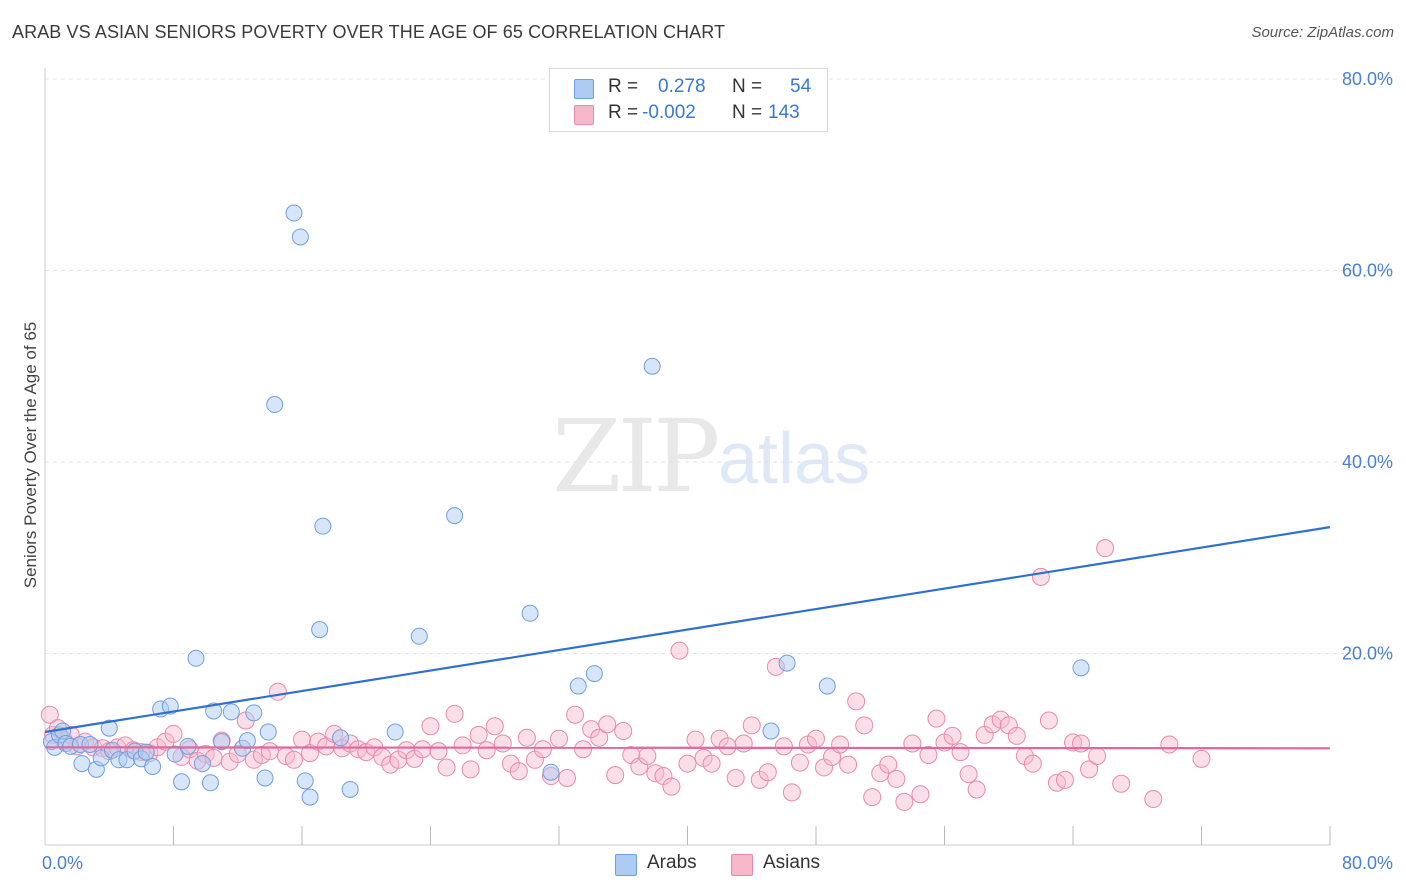 Image resolution: width=1406 pixels, height=892 pixels. What do you see at coordinates (742, 865) in the screenshot?
I see `bottom-swatch-asians` at bounding box center [742, 865].